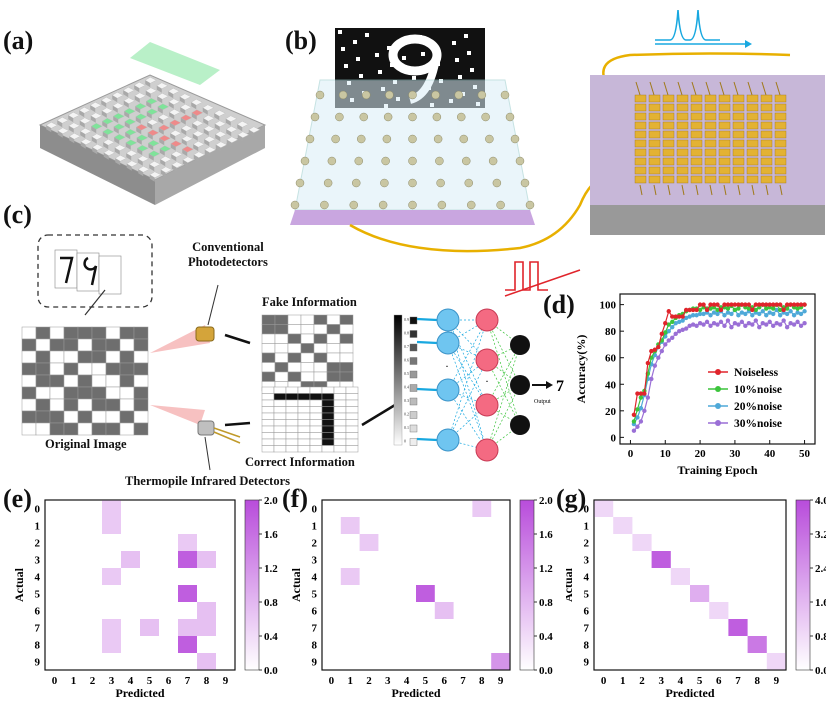  Describe the element at coordinates (690, 585) in the screenshot. I see `matrix-border` at that location.